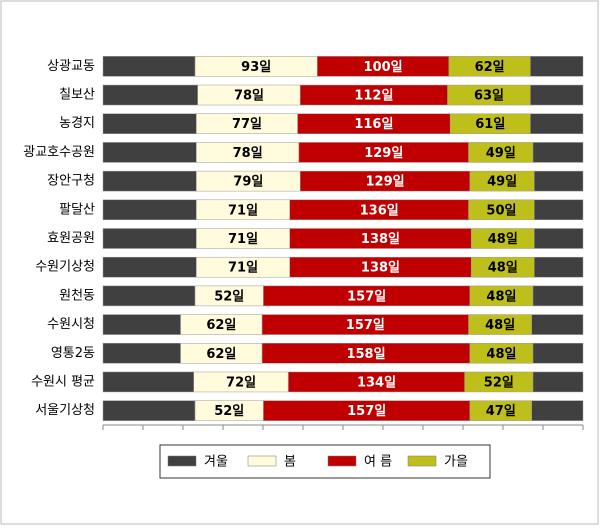  What do you see at coordinates (71, 181) in the screenshot?
I see `y-tick-label: 장안구청` at bounding box center [71, 181].